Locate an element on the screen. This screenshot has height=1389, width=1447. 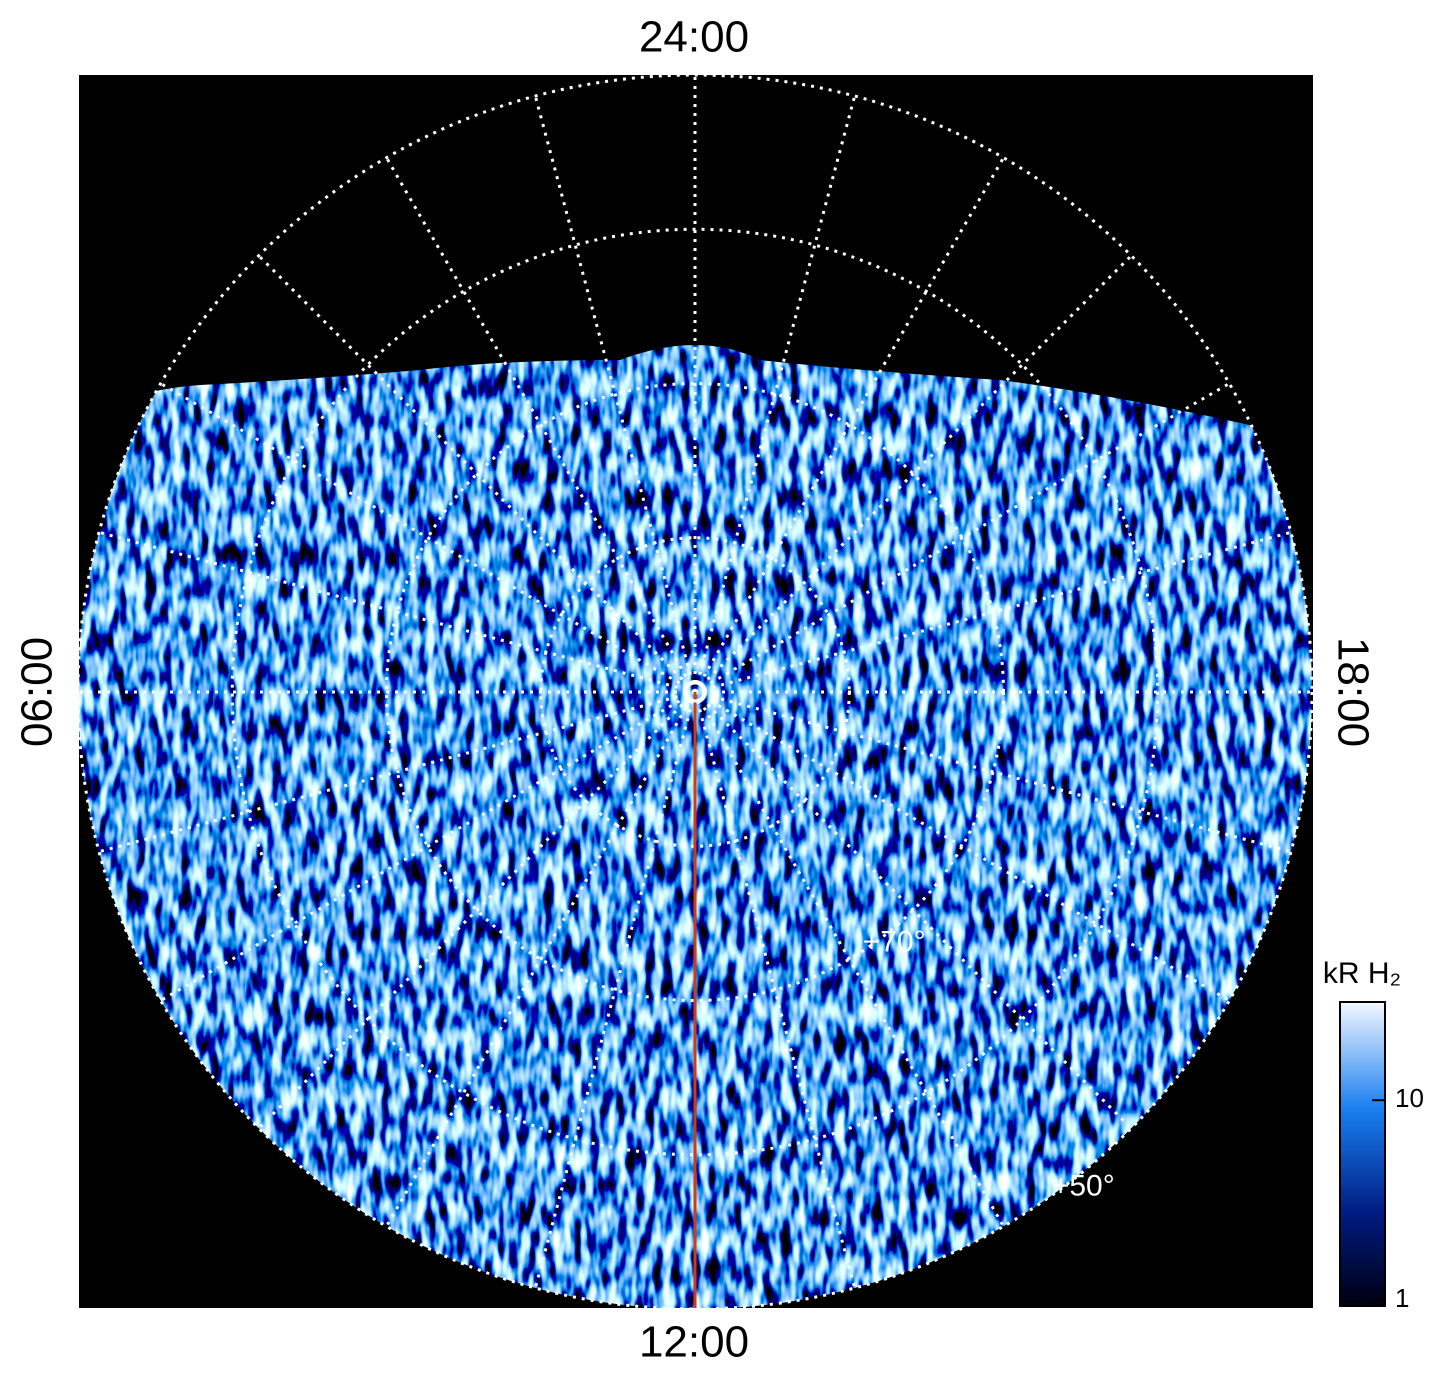
colorbar is located at coordinates (1362, 1154).